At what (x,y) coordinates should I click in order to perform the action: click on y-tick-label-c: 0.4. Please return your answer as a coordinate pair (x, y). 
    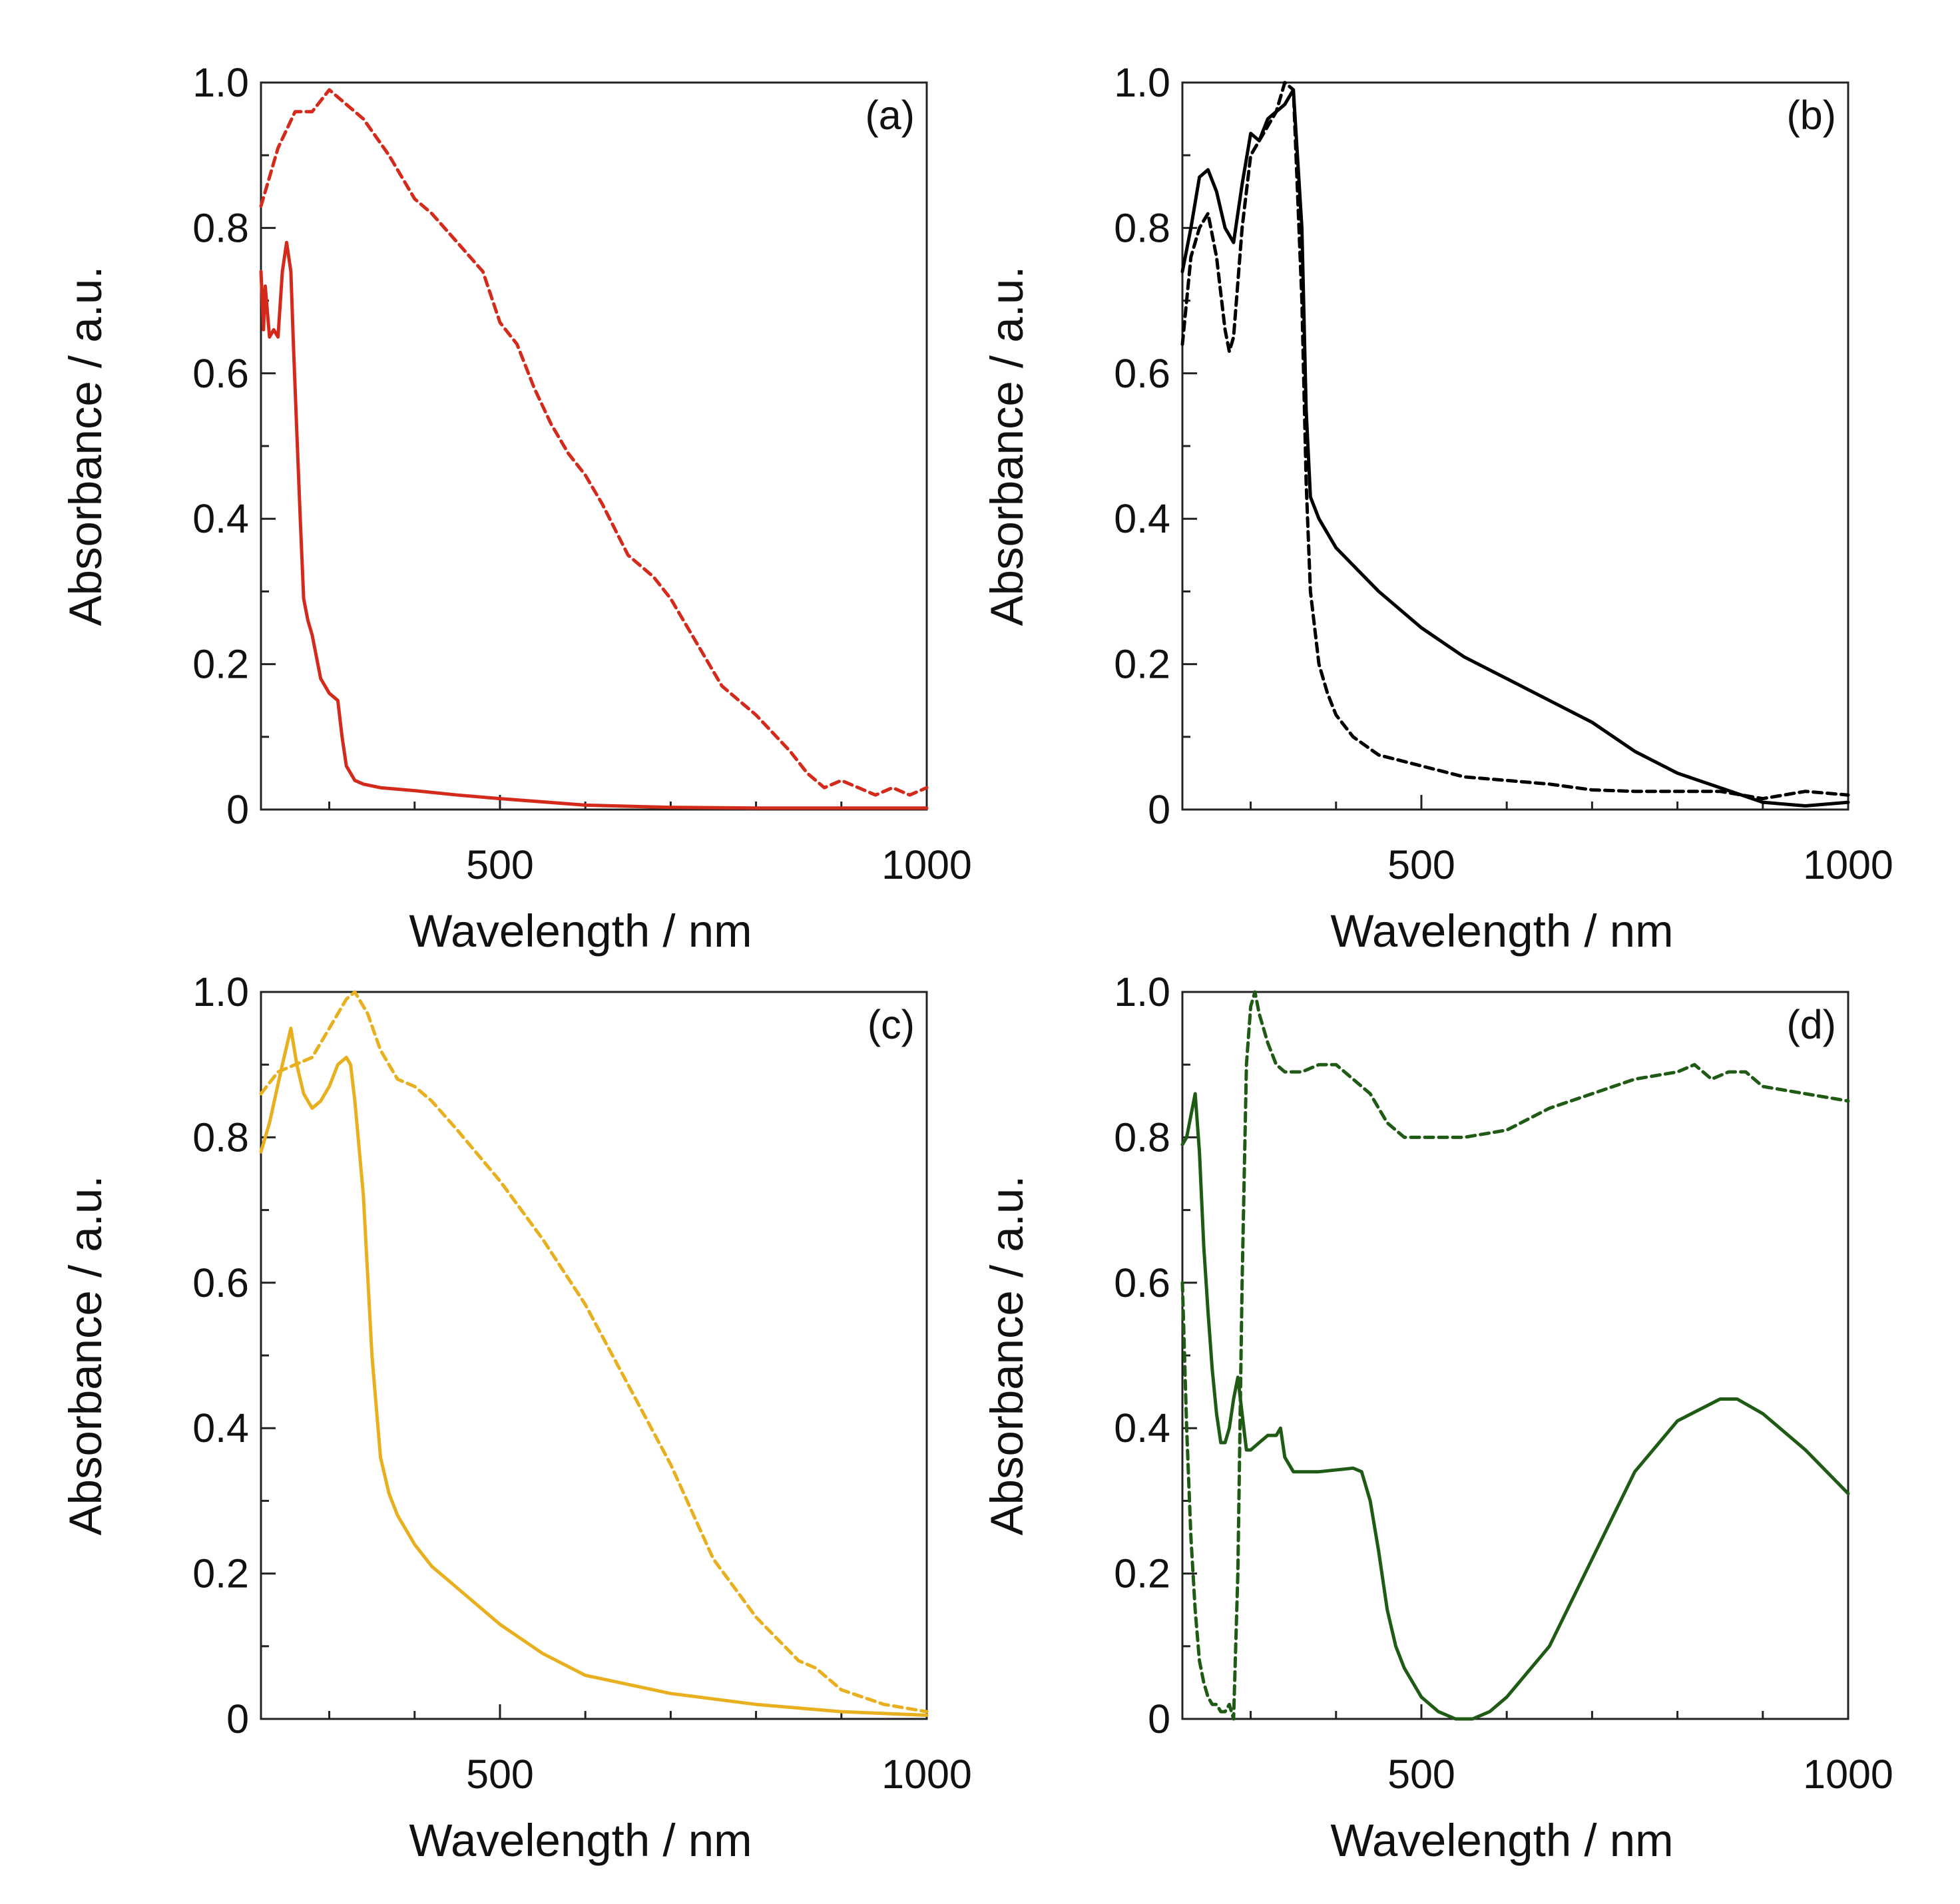
    Looking at the image, I should click on (220, 1428).